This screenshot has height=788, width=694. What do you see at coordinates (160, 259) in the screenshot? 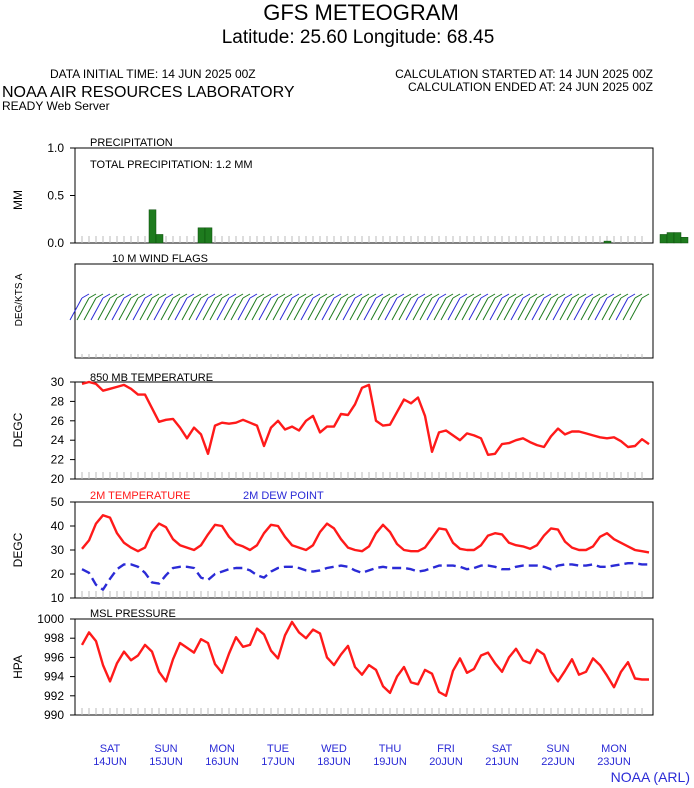
I see `wind-title: 10 M WIND FLAGS` at bounding box center [160, 259].